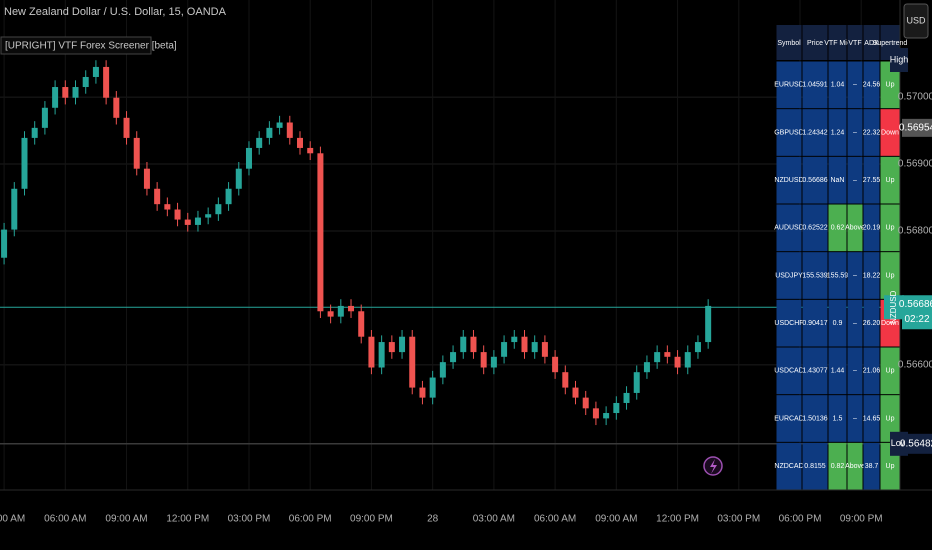  I want to click on cell-text: NZDUSD, so click(788, 180).